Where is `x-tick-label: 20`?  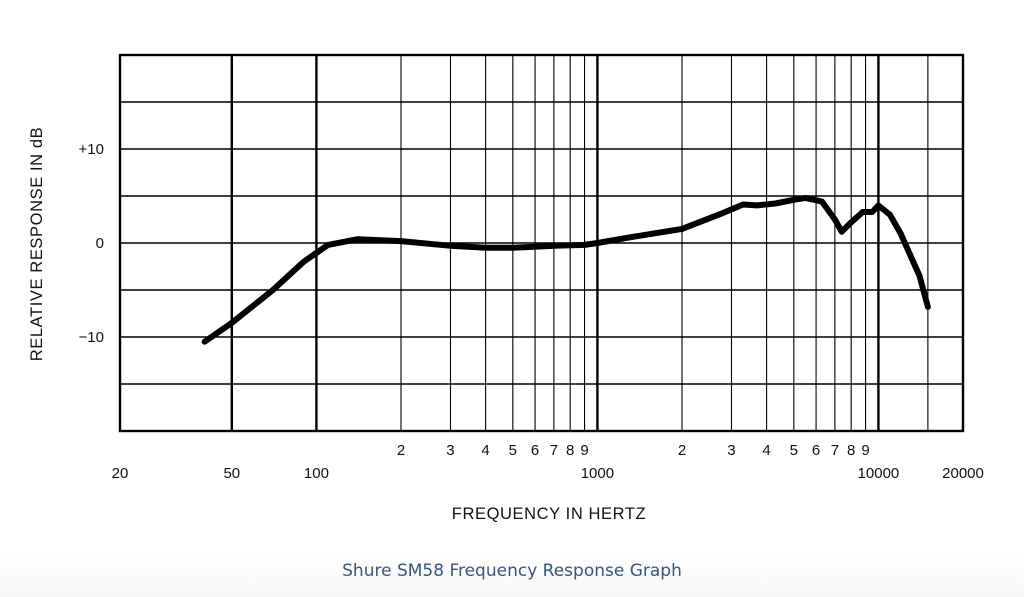
x-tick-label: 20 is located at coordinates (120, 473).